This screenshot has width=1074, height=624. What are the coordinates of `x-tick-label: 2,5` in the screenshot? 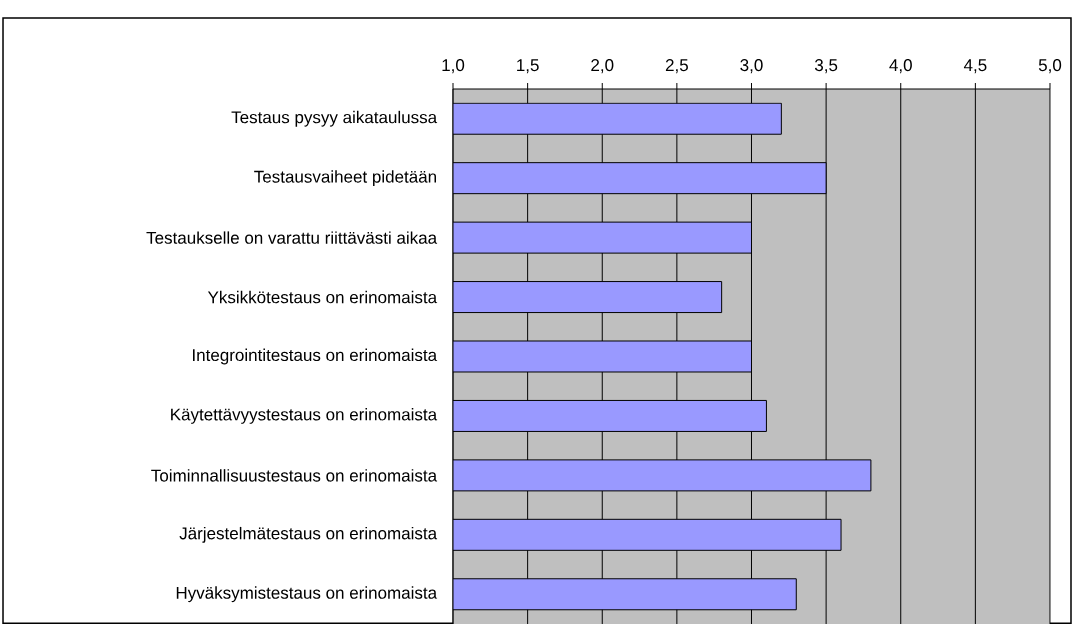 It's located at (676, 66).